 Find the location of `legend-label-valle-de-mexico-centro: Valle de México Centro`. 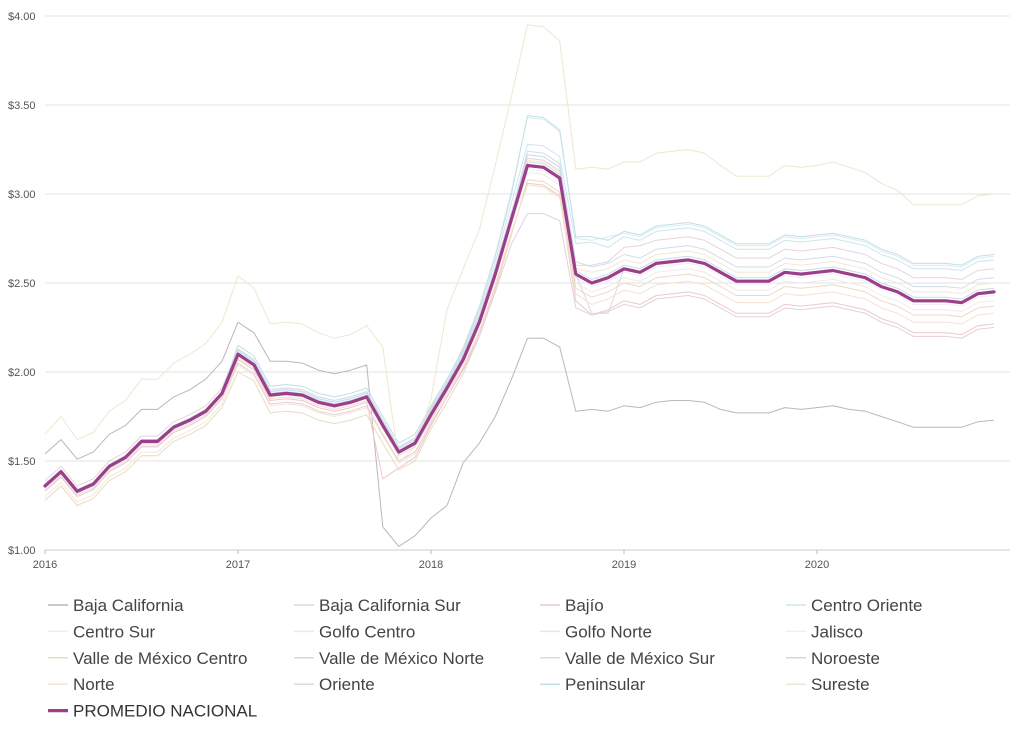

legend-label-valle-de-mexico-centro: Valle de México Centro is located at coordinates (160, 658).